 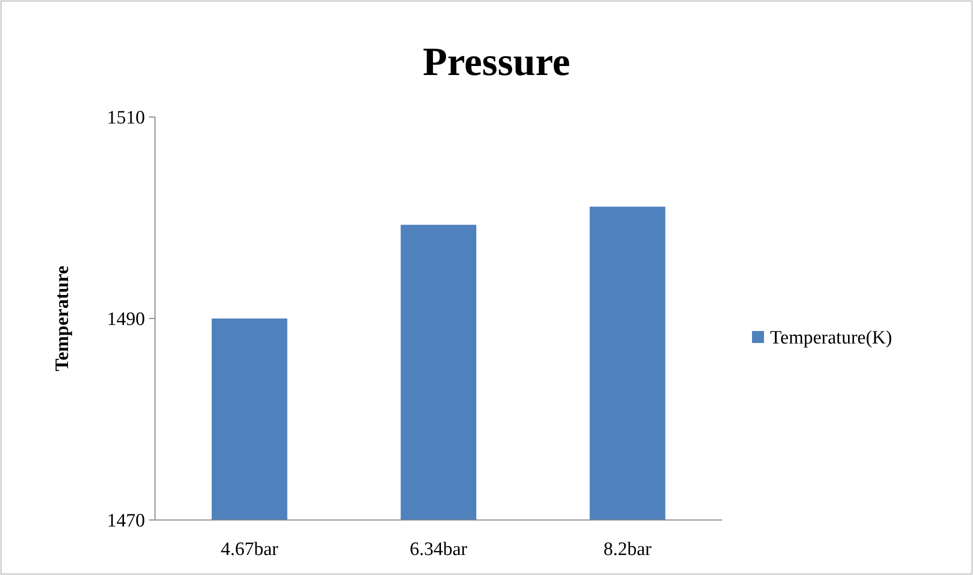 I want to click on x-tick-label: 8.2bar, so click(x=627, y=549).